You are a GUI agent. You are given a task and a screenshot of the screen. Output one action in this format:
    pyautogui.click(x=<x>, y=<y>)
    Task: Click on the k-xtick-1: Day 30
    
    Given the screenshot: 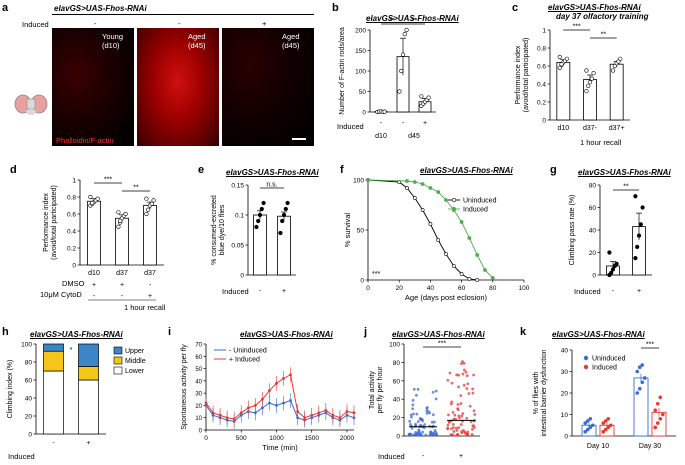 What is the action you would take?
    pyautogui.click(x=650, y=446)
    